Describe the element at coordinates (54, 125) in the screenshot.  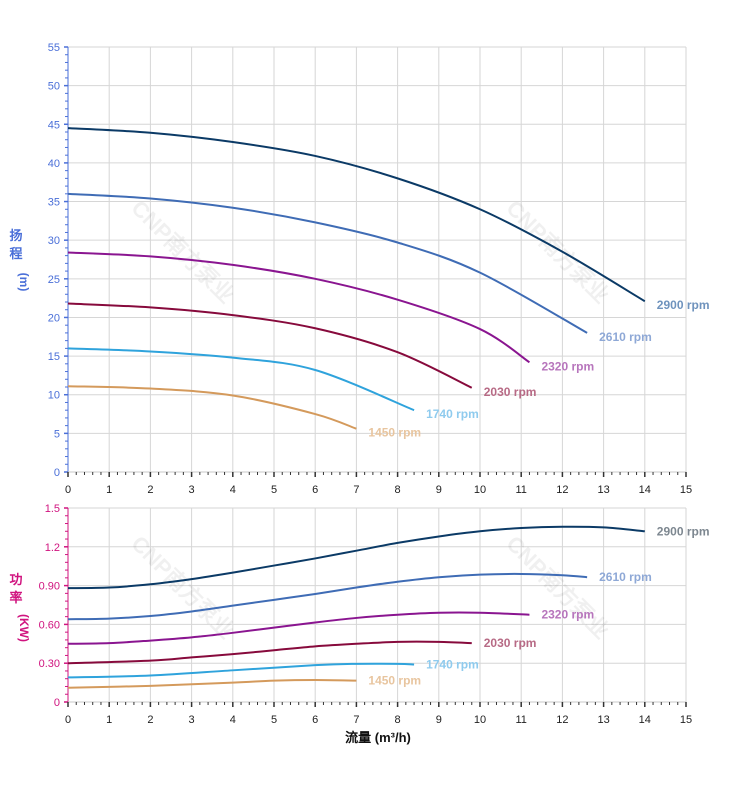
I see `y-tick-label: 45` at that location.